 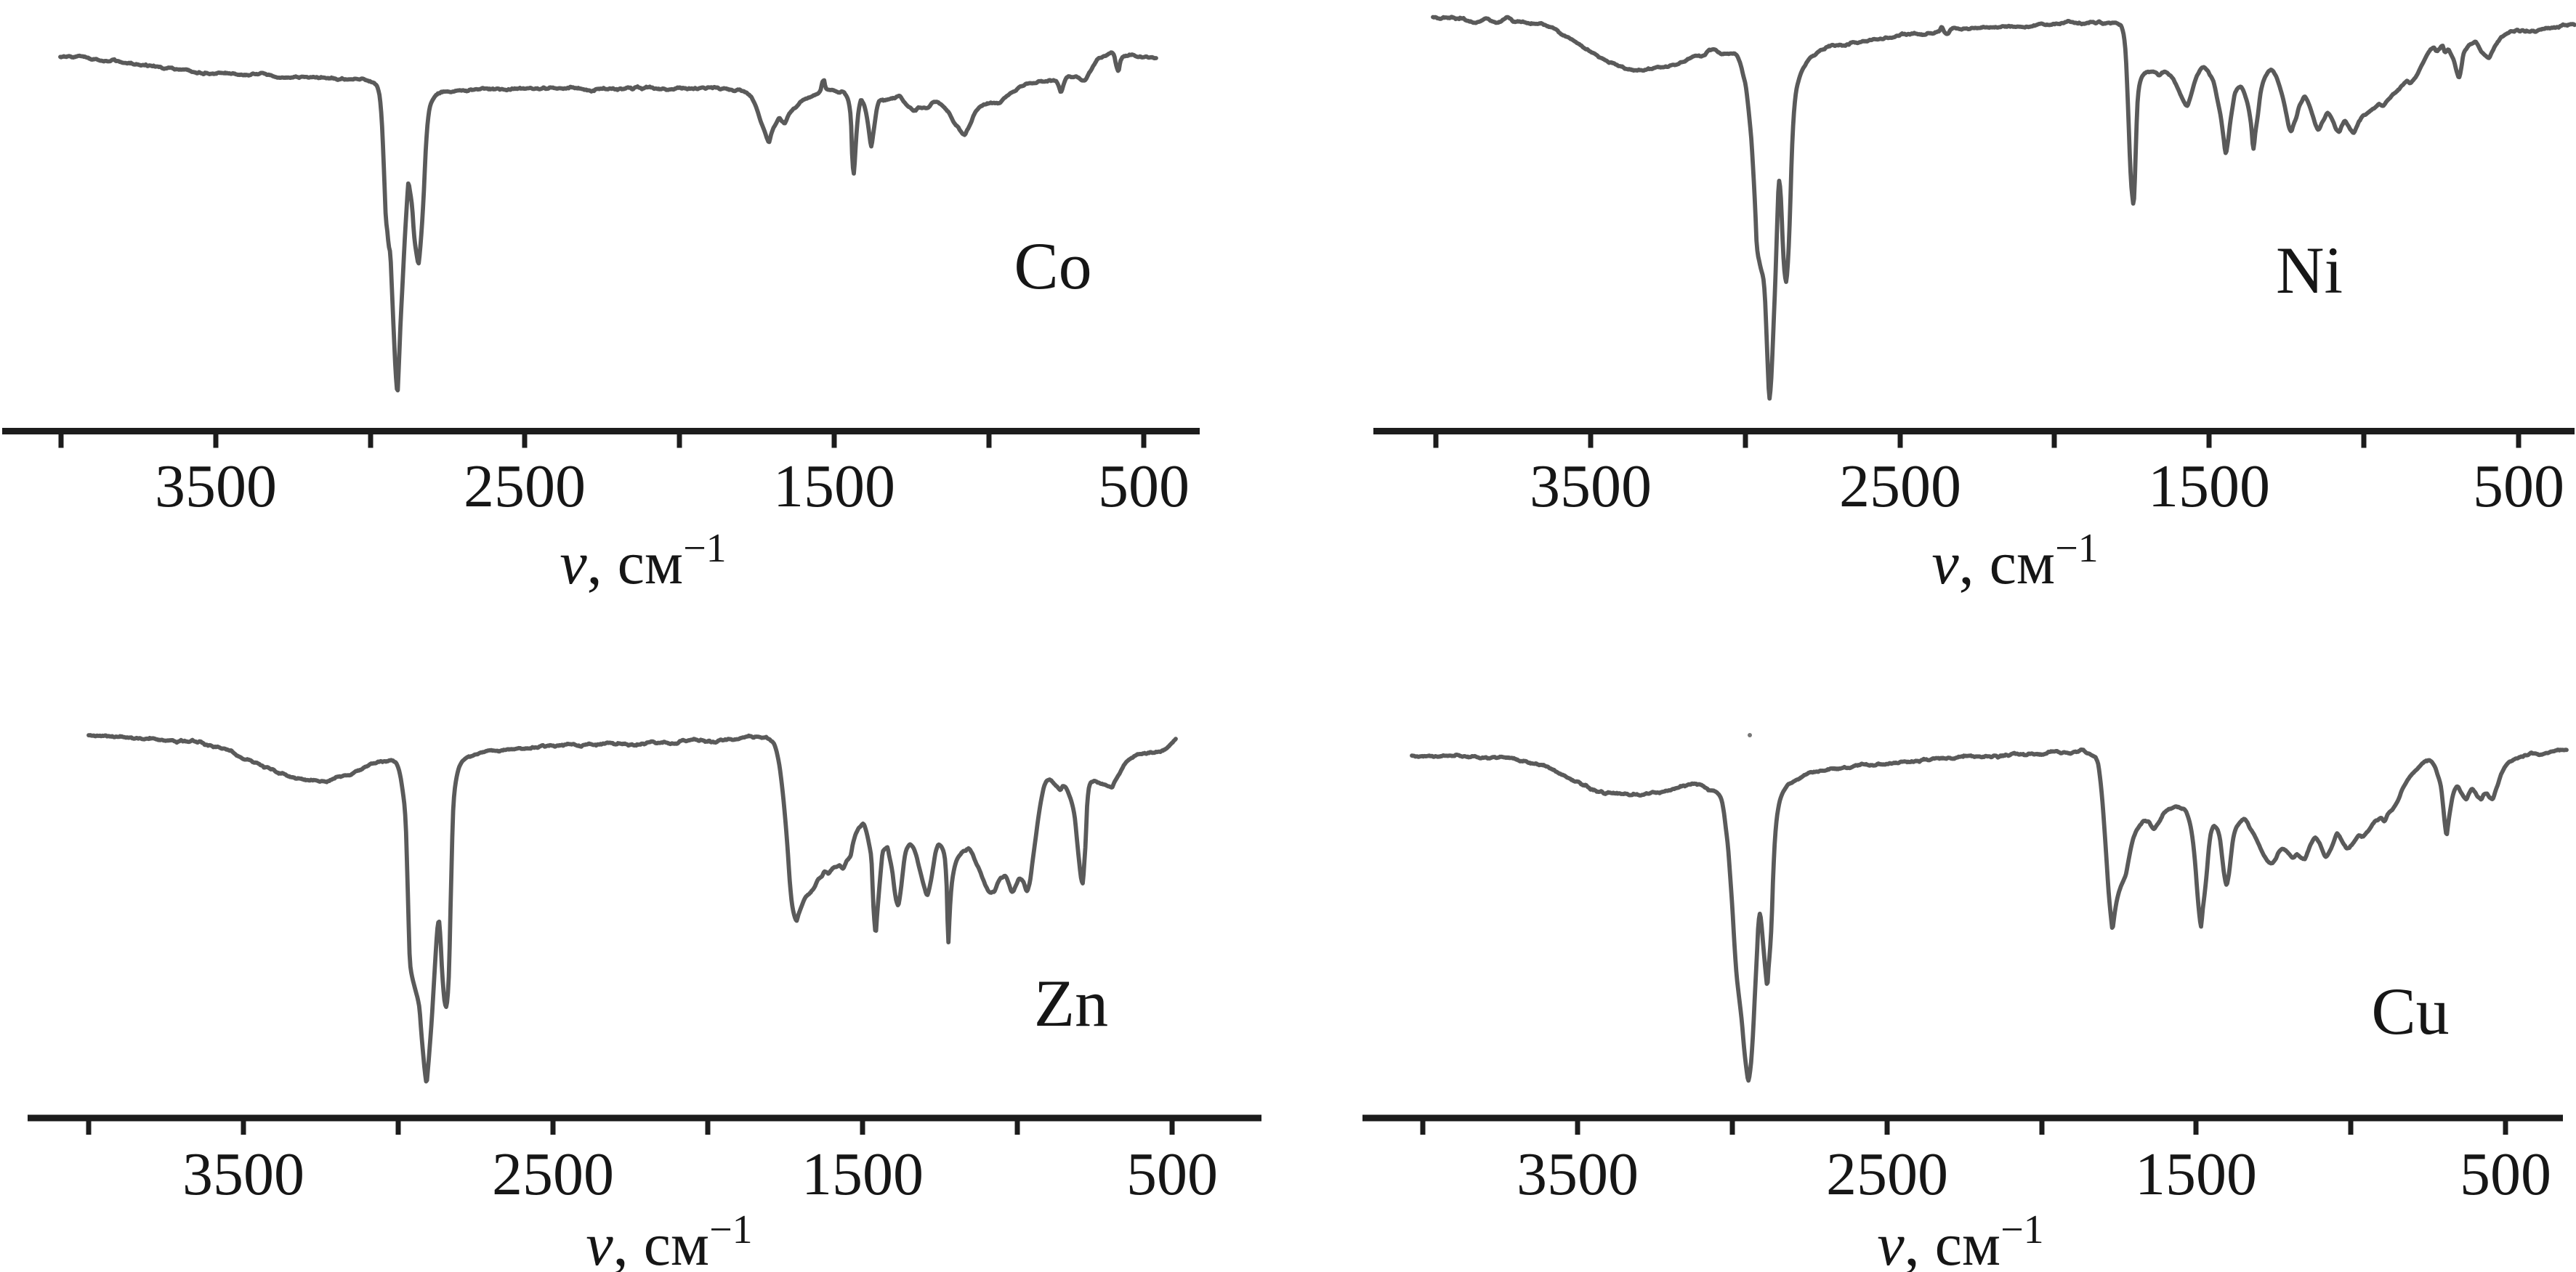 I want to click on svg-text: Ni, so click(x=2310, y=270).